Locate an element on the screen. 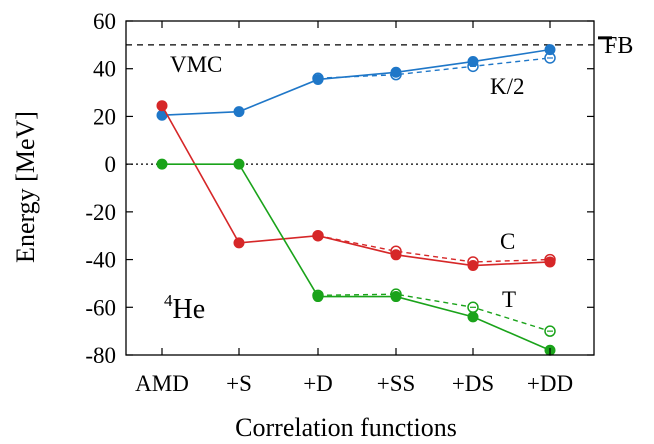  x-tick-label: +DS is located at coordinates (473, 383).